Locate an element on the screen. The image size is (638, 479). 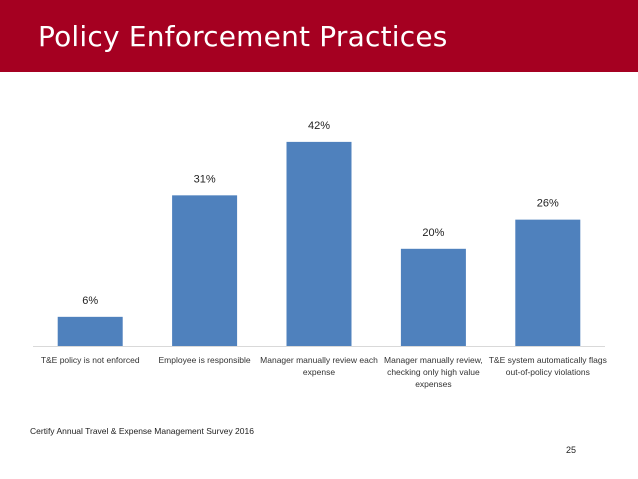
data-label-4: 26% is located at coordinates (548, 204).